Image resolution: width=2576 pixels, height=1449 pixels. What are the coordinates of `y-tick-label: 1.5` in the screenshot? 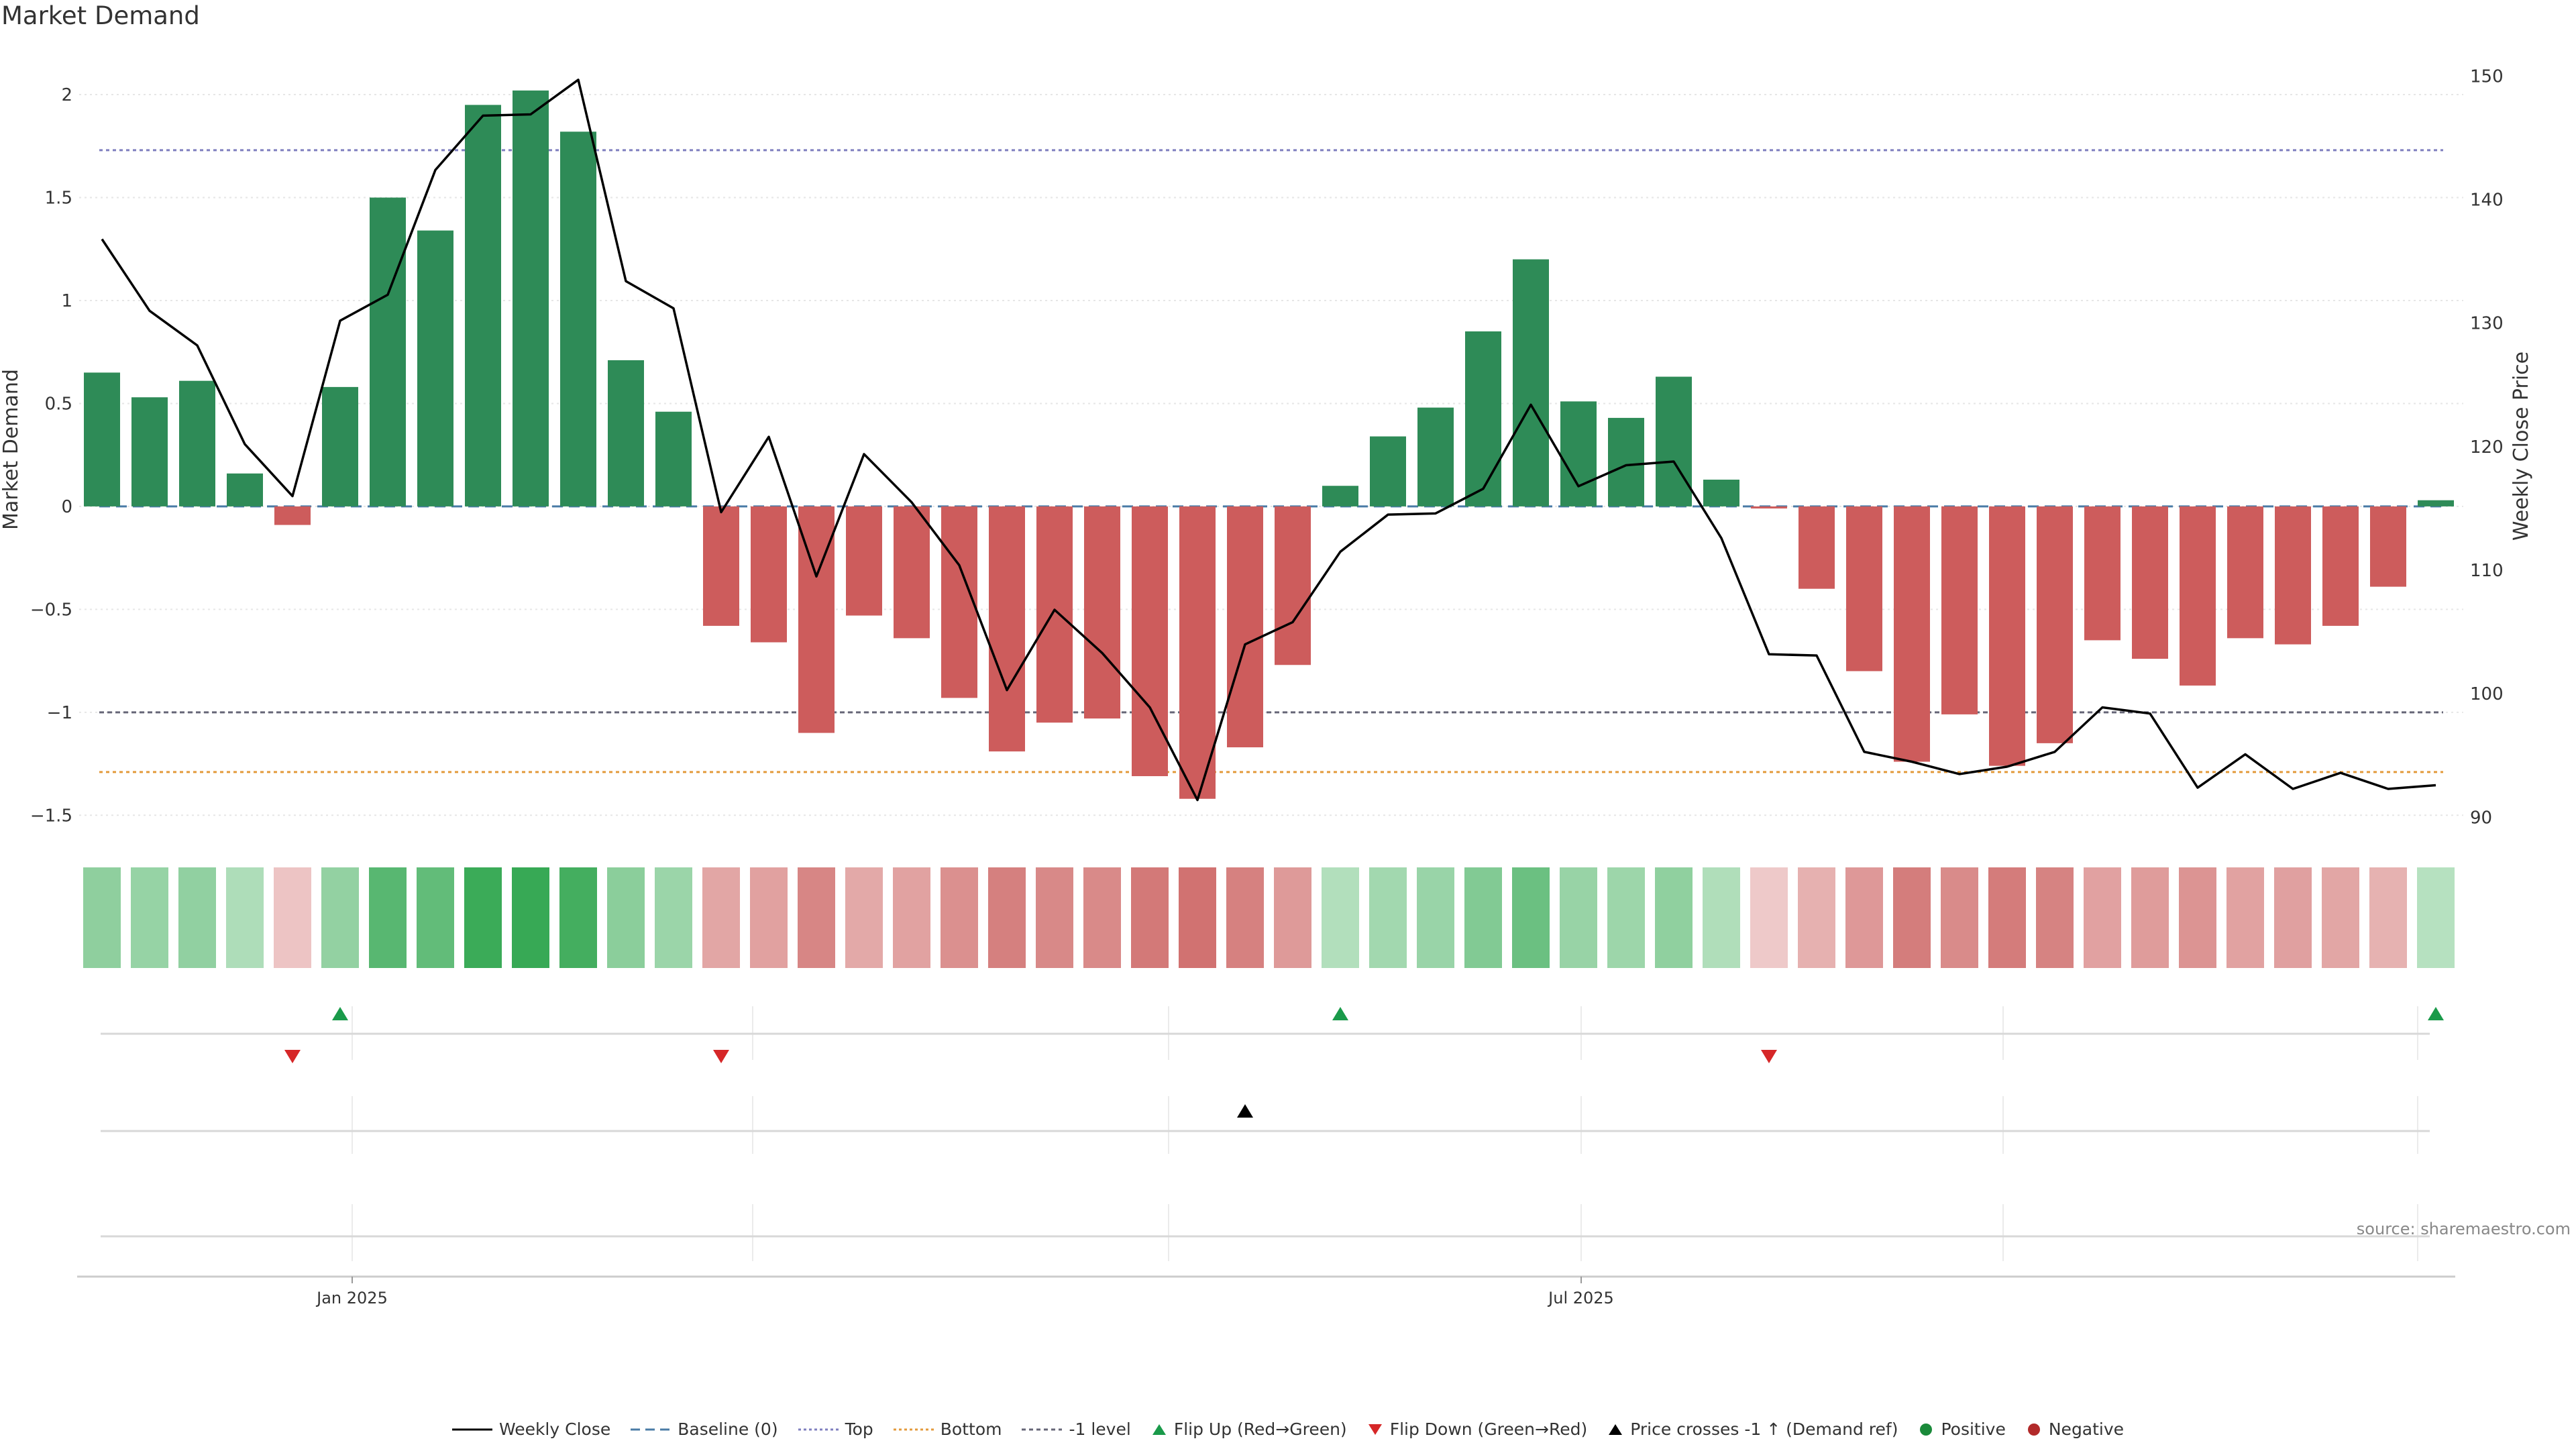 It's located at (58, 199).